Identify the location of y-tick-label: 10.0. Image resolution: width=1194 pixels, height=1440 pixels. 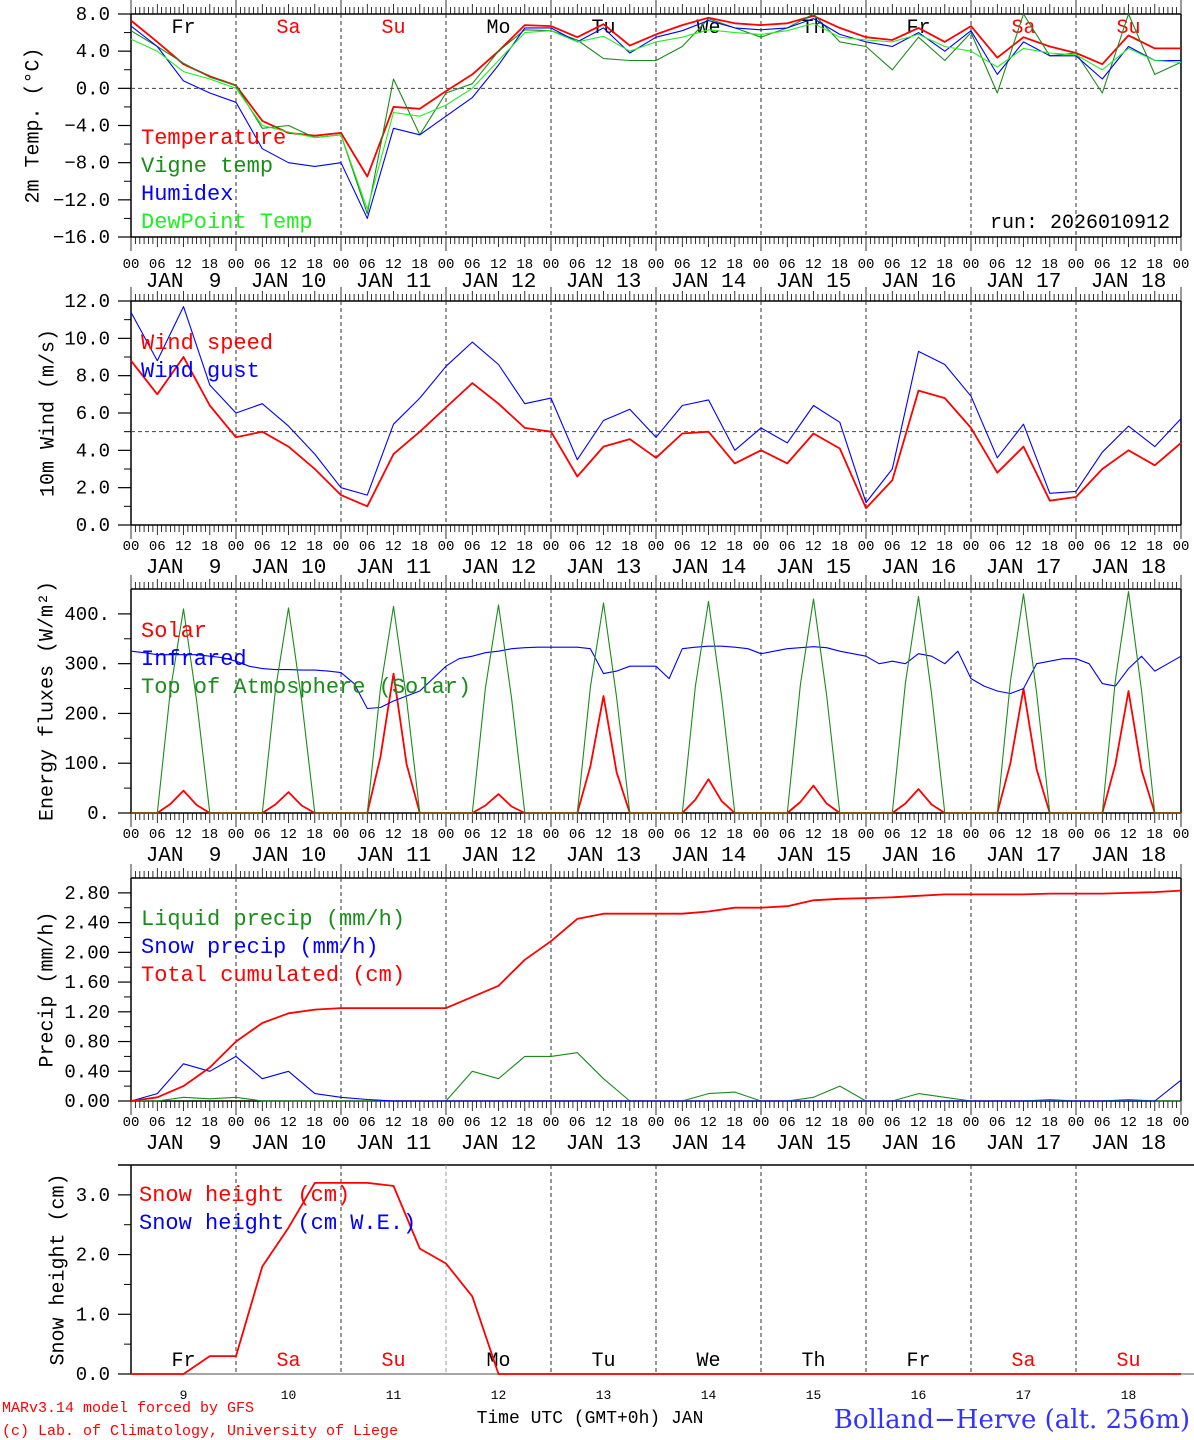
(87, 339).